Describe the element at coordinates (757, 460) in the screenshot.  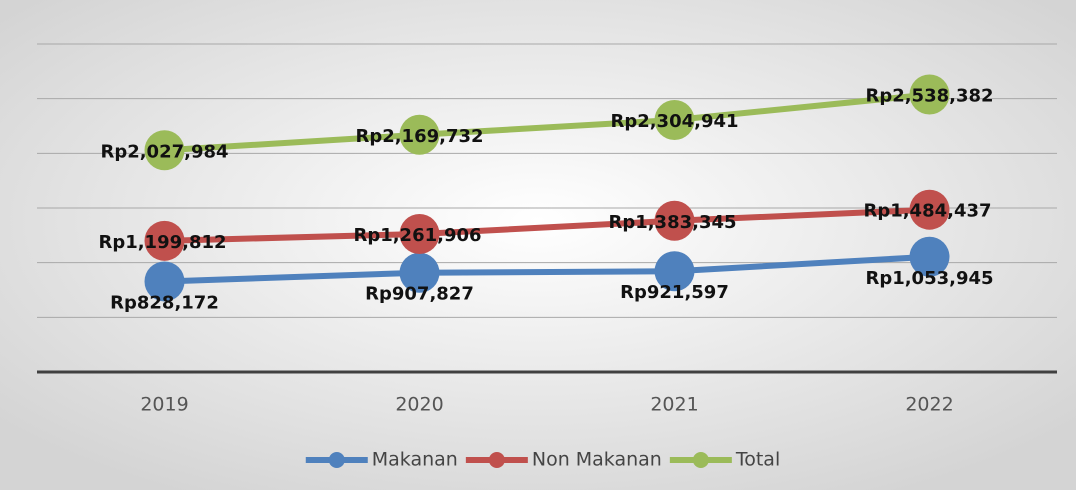
I see `legend-label: Total` at that location.